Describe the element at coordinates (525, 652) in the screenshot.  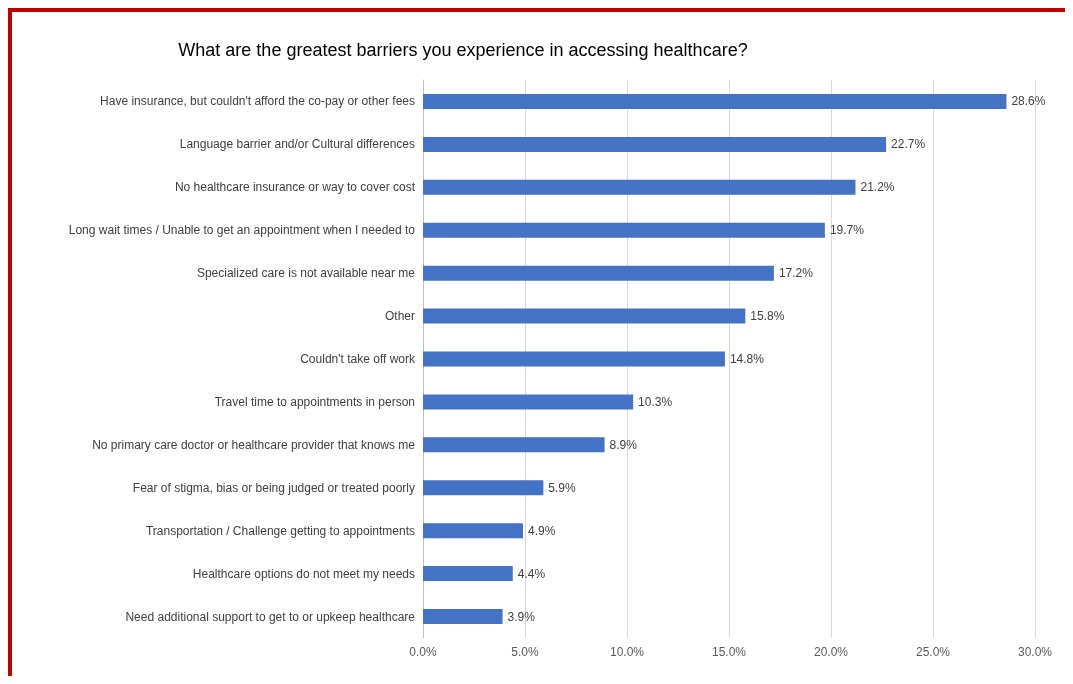
I see `x-tick-label: 5.0%` at that location.